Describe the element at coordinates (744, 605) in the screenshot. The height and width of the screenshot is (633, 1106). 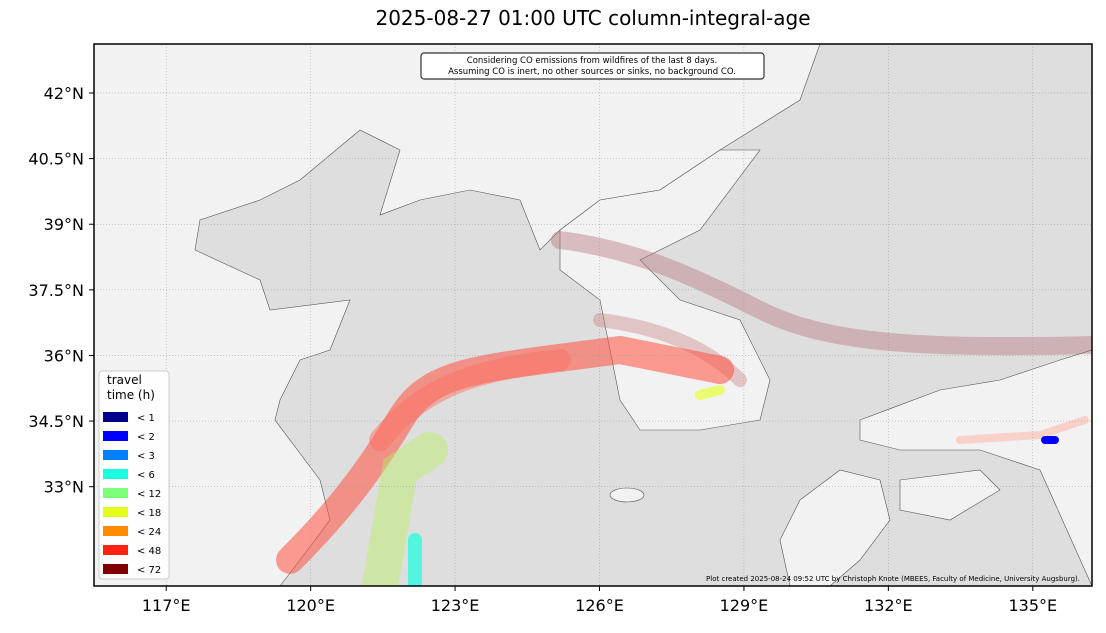
I see `x-tick-label: 129°E` at that location.